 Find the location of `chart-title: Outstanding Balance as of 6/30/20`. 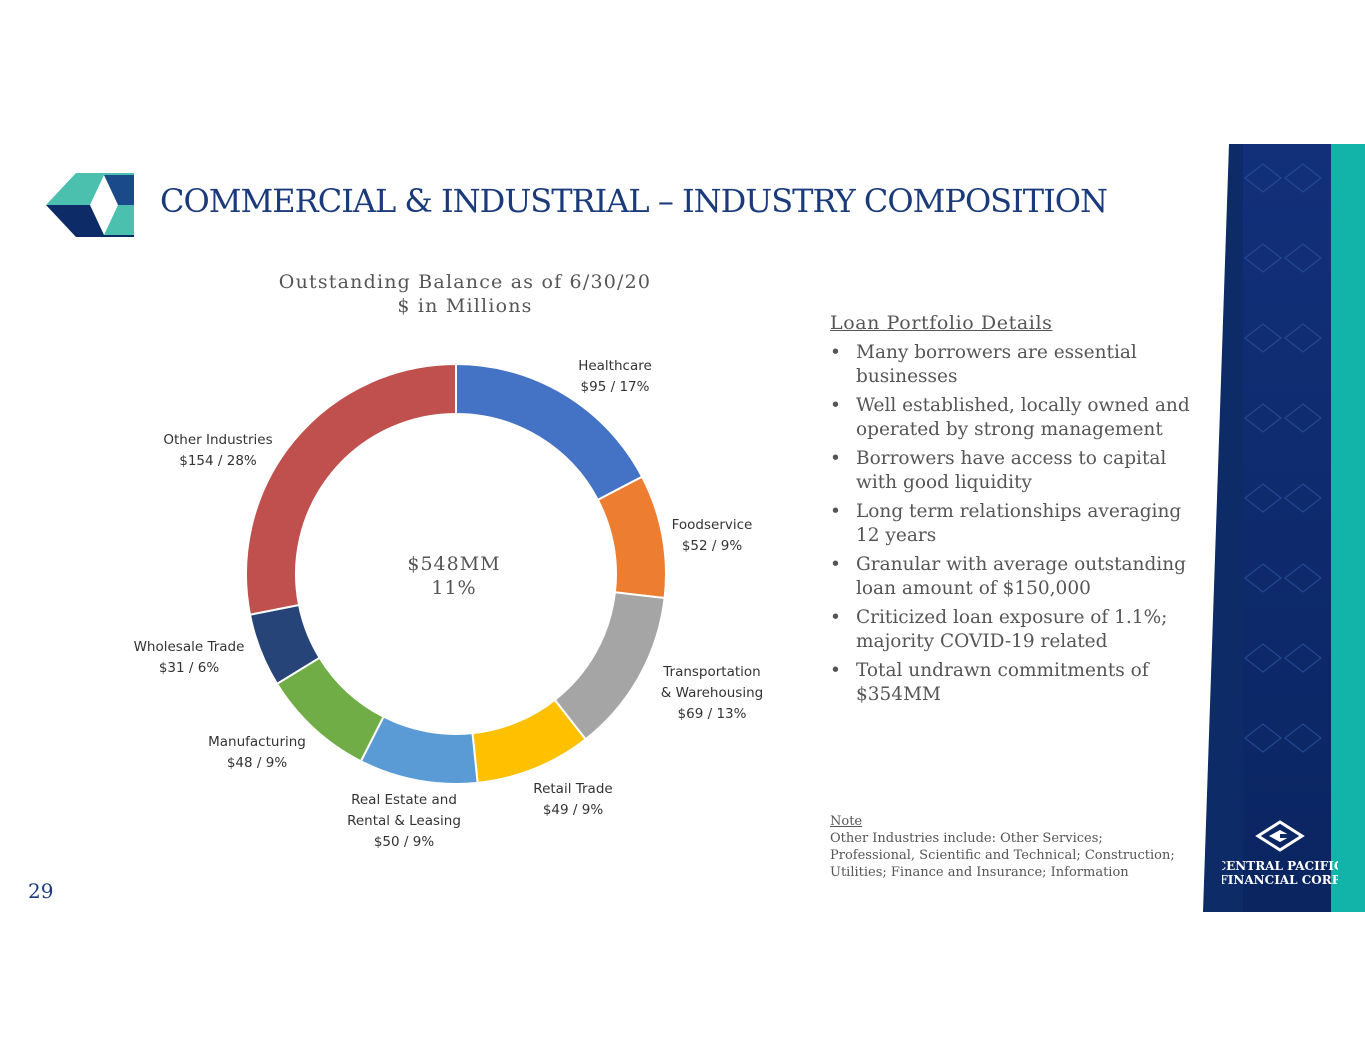

chart-title: Outstanding Balance as of 6/30/20 is located at coordinates (465, 282).